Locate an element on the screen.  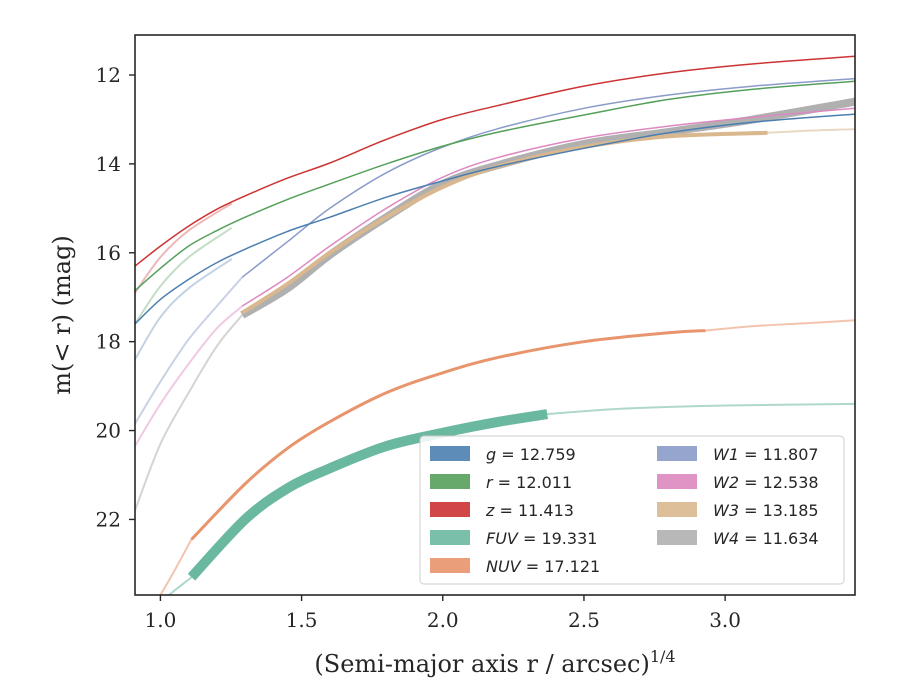
y-tick-label: 18 is located at coordinates (108, 342).